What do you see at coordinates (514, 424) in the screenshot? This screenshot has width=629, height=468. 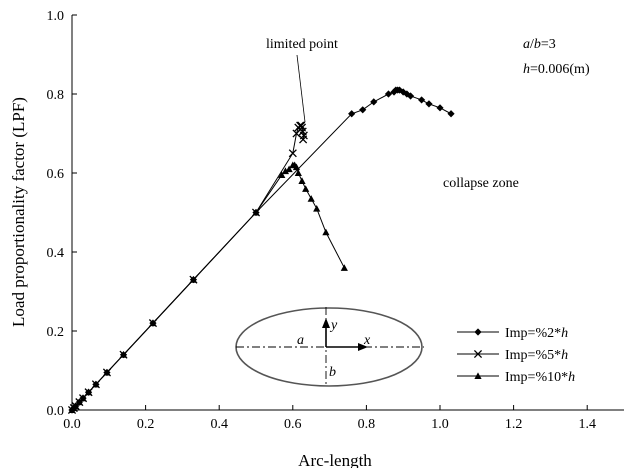 I see `x-tick-label: 1.2` at bounding box center [514, 424].